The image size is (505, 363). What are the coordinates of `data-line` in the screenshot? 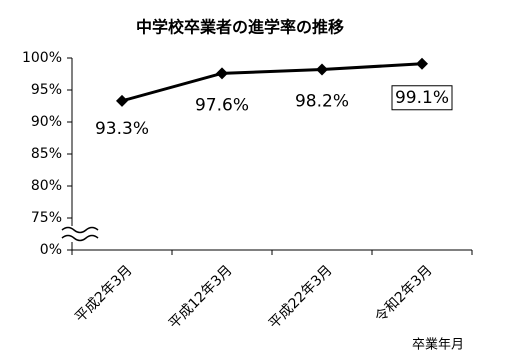 It's located at (272, 82).